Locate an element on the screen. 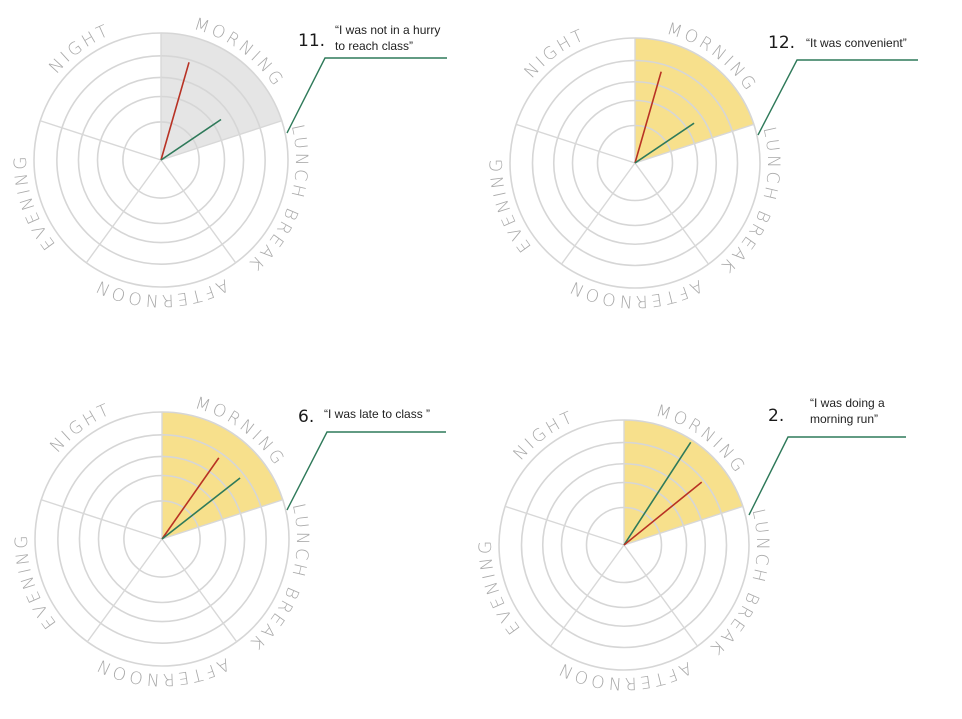 The image size is (962, 719). response-quote-line: “It was convenient” is located at coordinates (856, 43).